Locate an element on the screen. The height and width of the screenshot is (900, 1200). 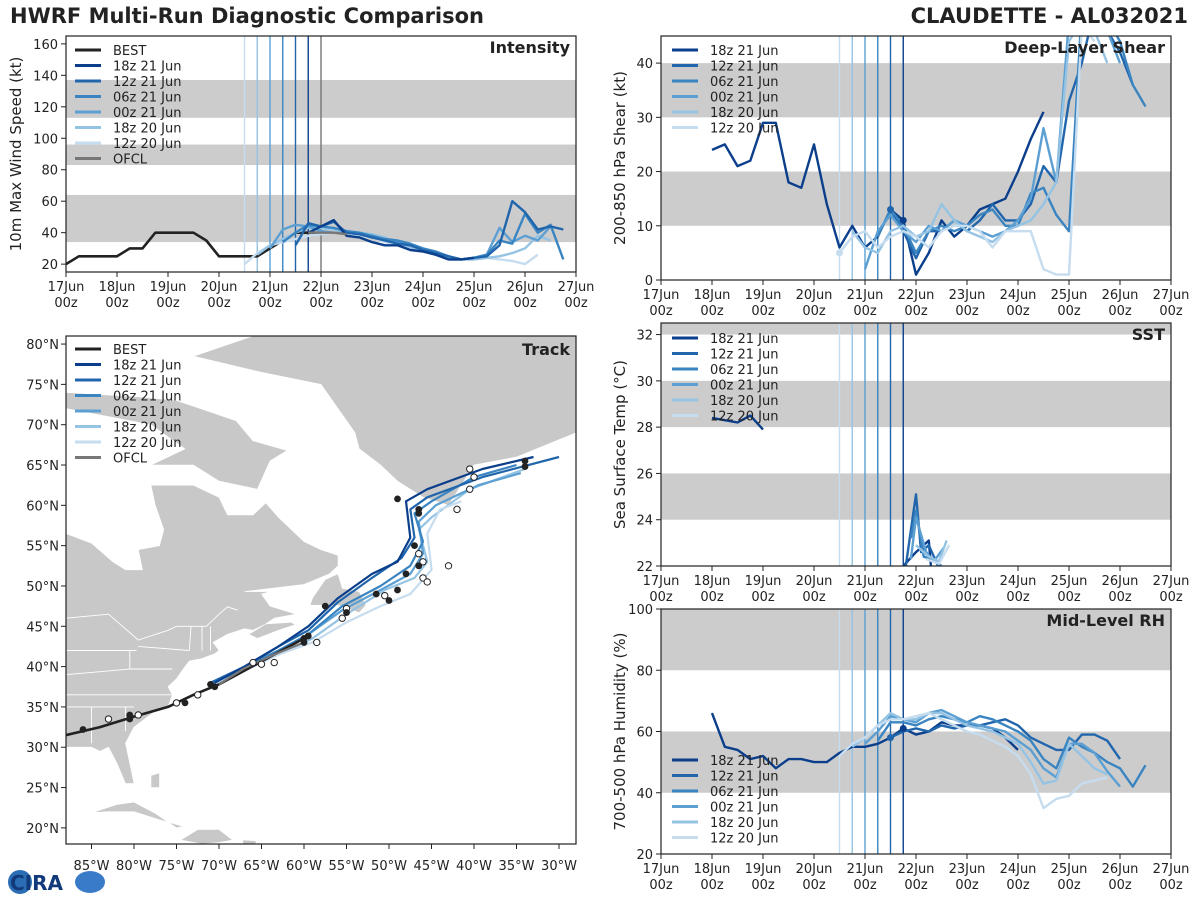
y-tick-label: 20 is located at coordinates (644, 855).